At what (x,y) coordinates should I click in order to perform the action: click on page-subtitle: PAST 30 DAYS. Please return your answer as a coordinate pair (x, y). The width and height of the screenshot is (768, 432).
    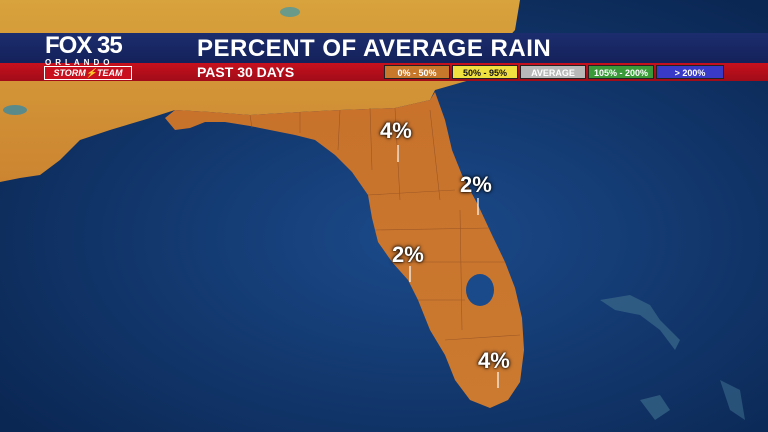
    Looking at the image, I should click on (246, 72).